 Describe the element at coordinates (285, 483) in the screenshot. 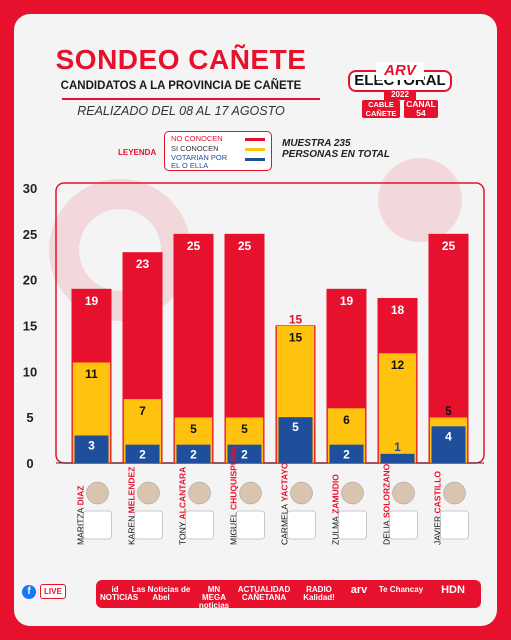

I see `candidate-last-name: YACTAYO` at that location.